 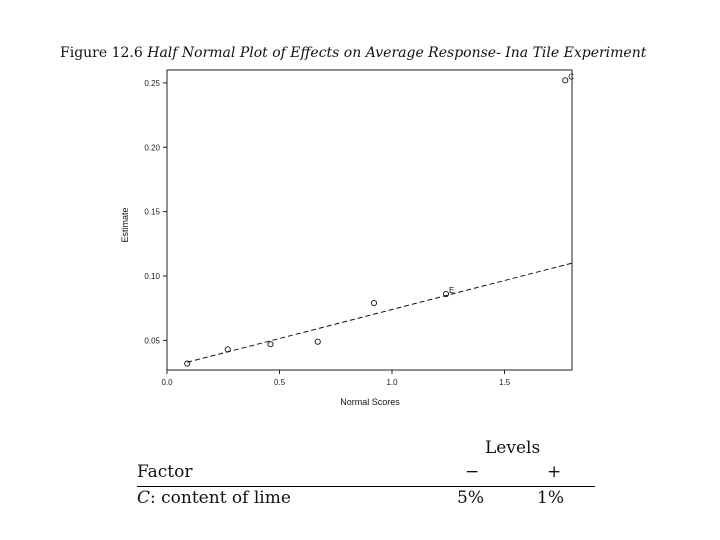 I want to click on factor-cell: C: content of lime, so click(x=214, y=498).